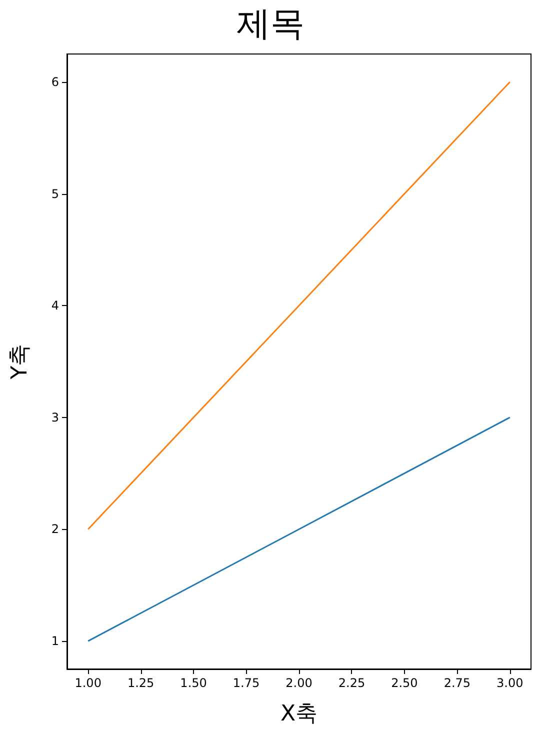 The image size is (541, 739). Describe the element at coordinates (299, 714) in the screenshot. I see `x-axis-title: X축` at that location.